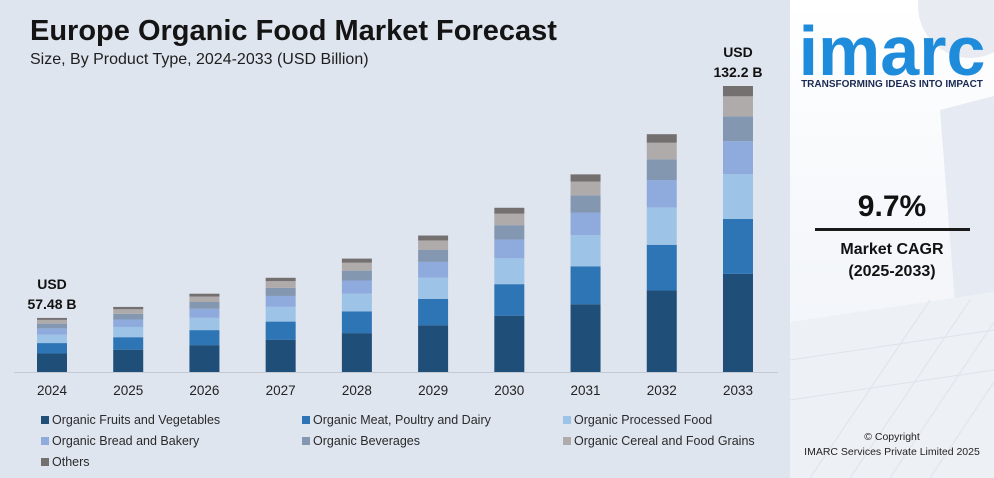  I want to click on copyright-notice: © Copyright, so click(892, 437).